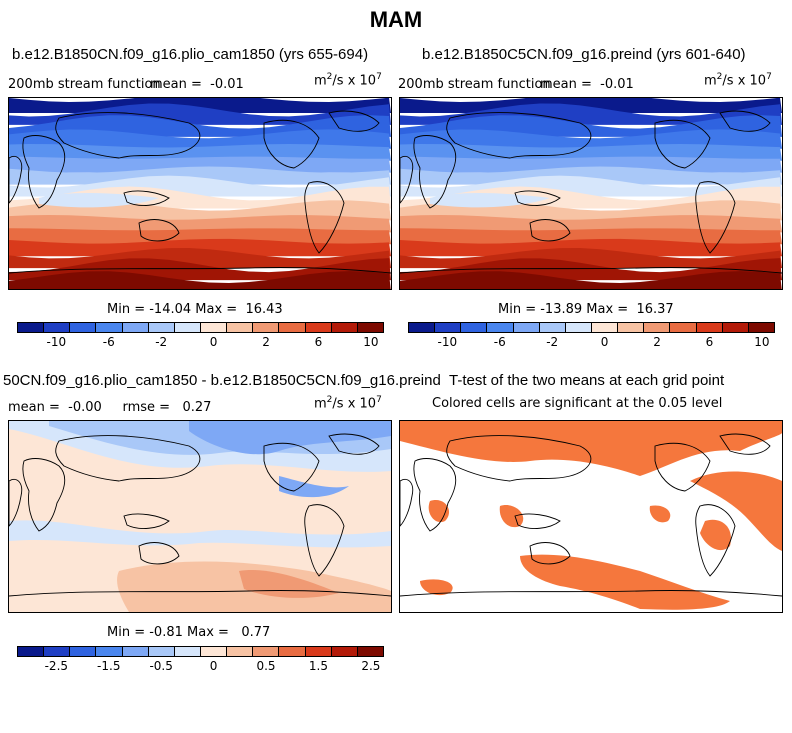  I want to click on colorbar-bottom-left, so click(200, 651).